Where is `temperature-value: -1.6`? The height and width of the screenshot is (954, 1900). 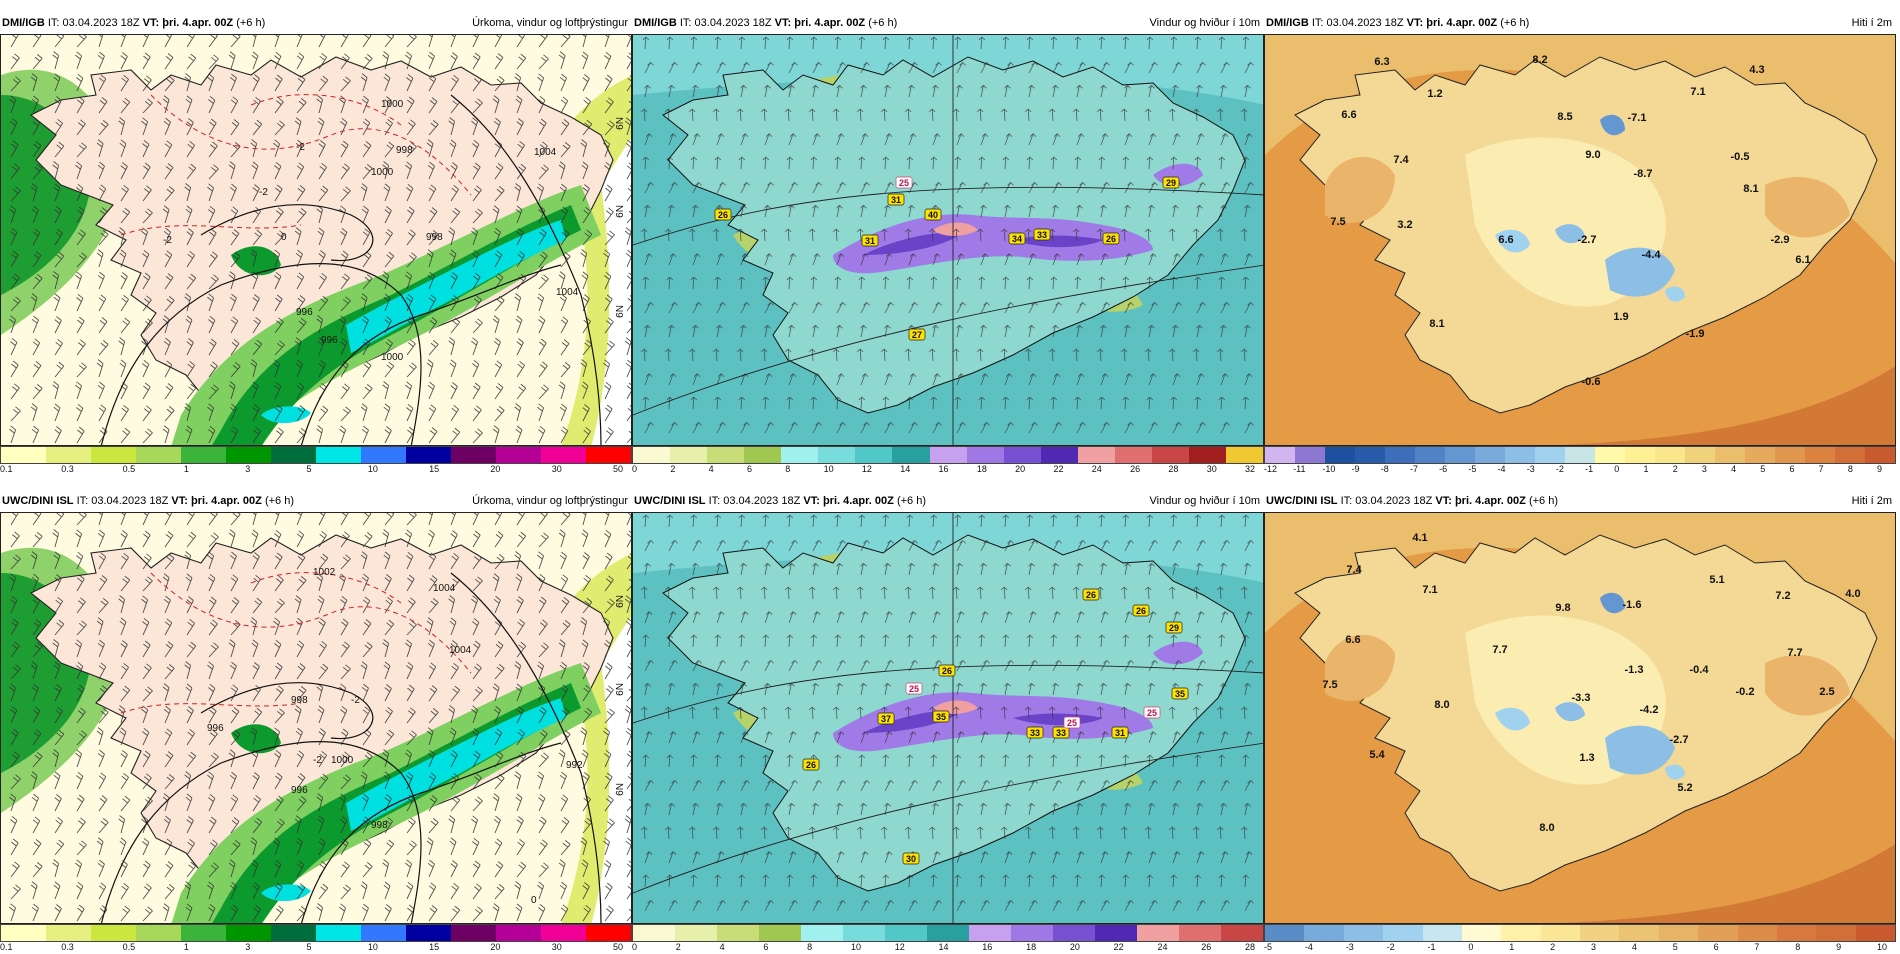 temperature-value: -1.6 is located at coordinates (1632, 605).